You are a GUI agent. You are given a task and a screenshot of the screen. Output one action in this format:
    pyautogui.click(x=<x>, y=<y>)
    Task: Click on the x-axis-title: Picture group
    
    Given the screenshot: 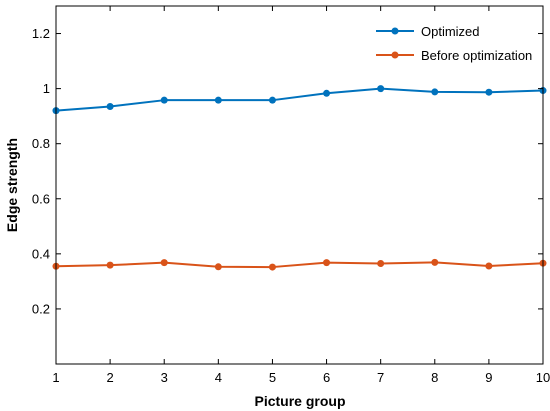 What is the action you would take?
    pyautogui.click(x=299, y=401)
    